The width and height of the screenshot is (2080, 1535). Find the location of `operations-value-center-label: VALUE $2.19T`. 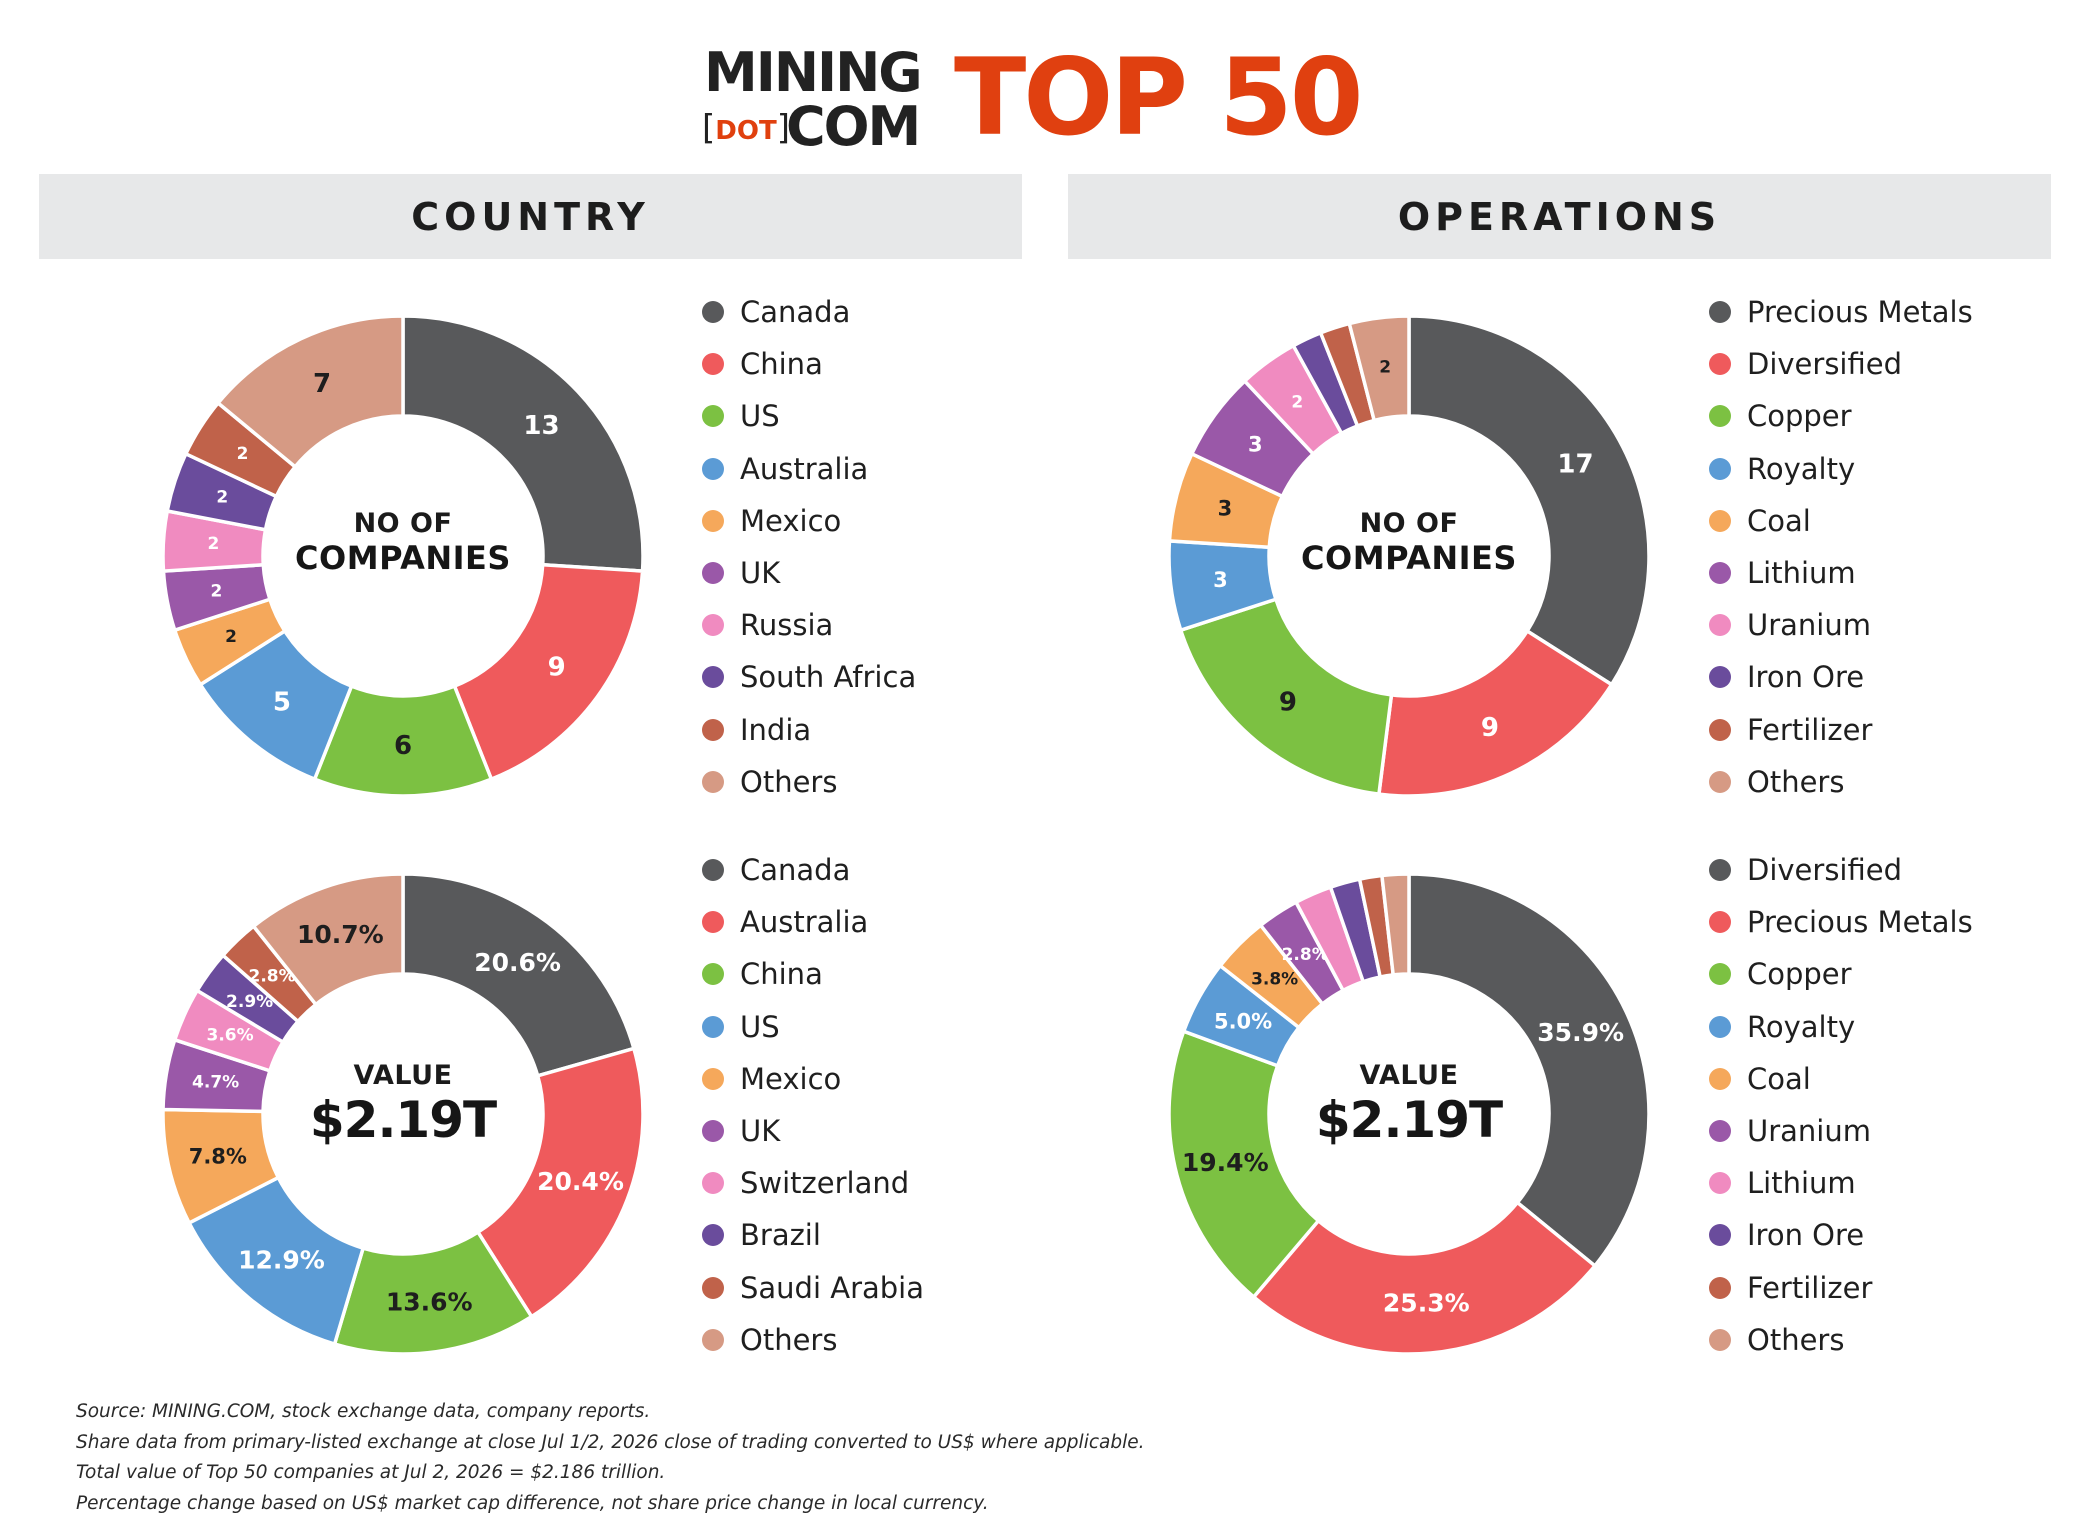

operations-value-center-label: VALUE $2.19T is located at coordinates (1409, 1104).